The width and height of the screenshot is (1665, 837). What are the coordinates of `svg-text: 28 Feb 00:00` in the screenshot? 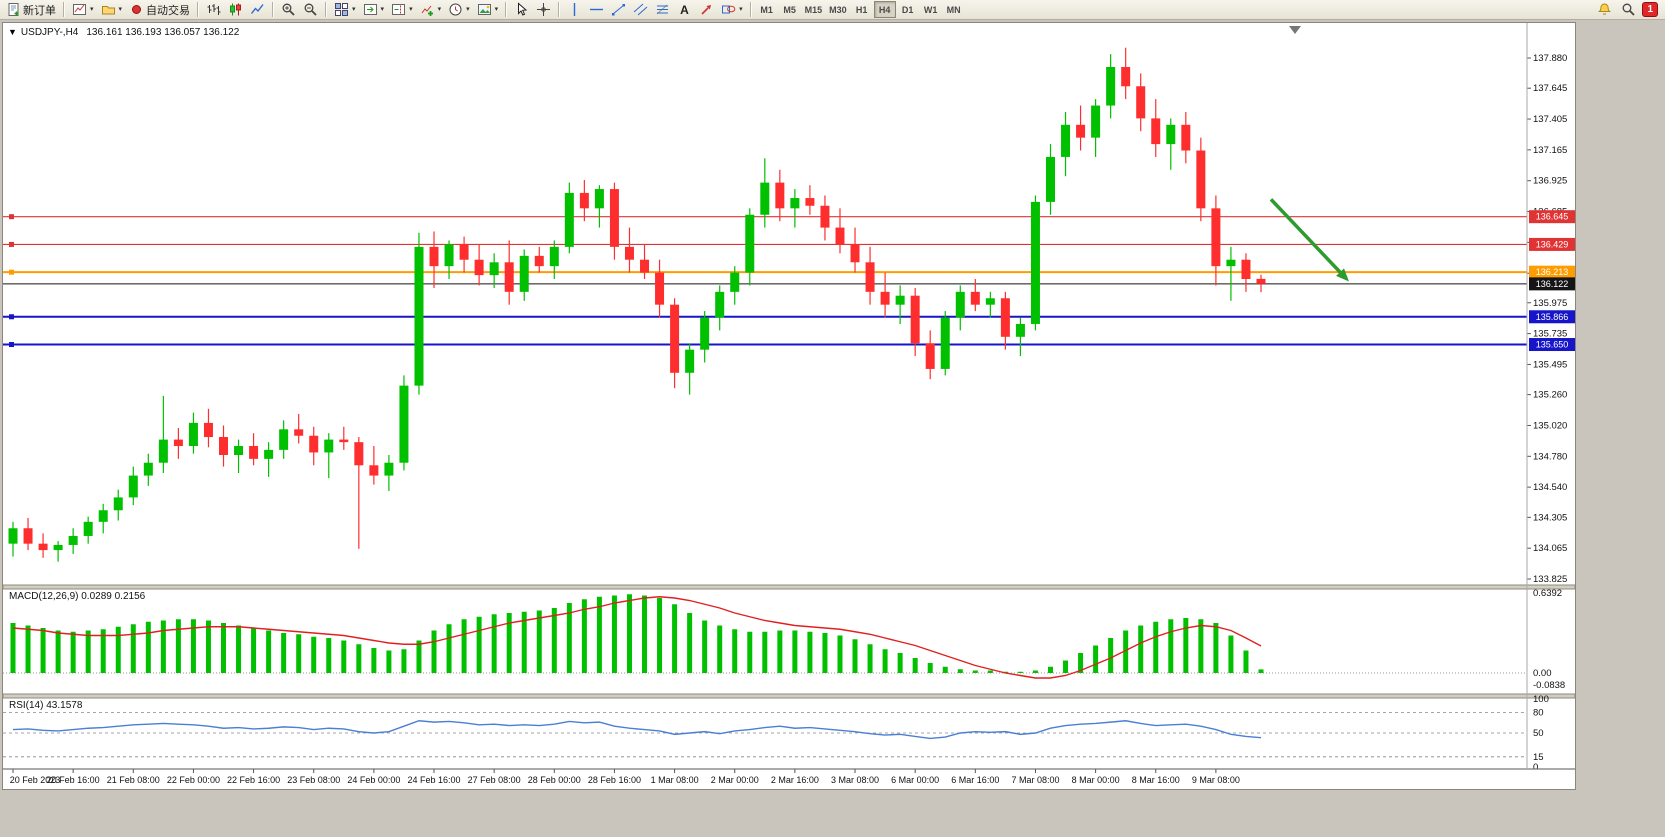 It's located at (554, 780).